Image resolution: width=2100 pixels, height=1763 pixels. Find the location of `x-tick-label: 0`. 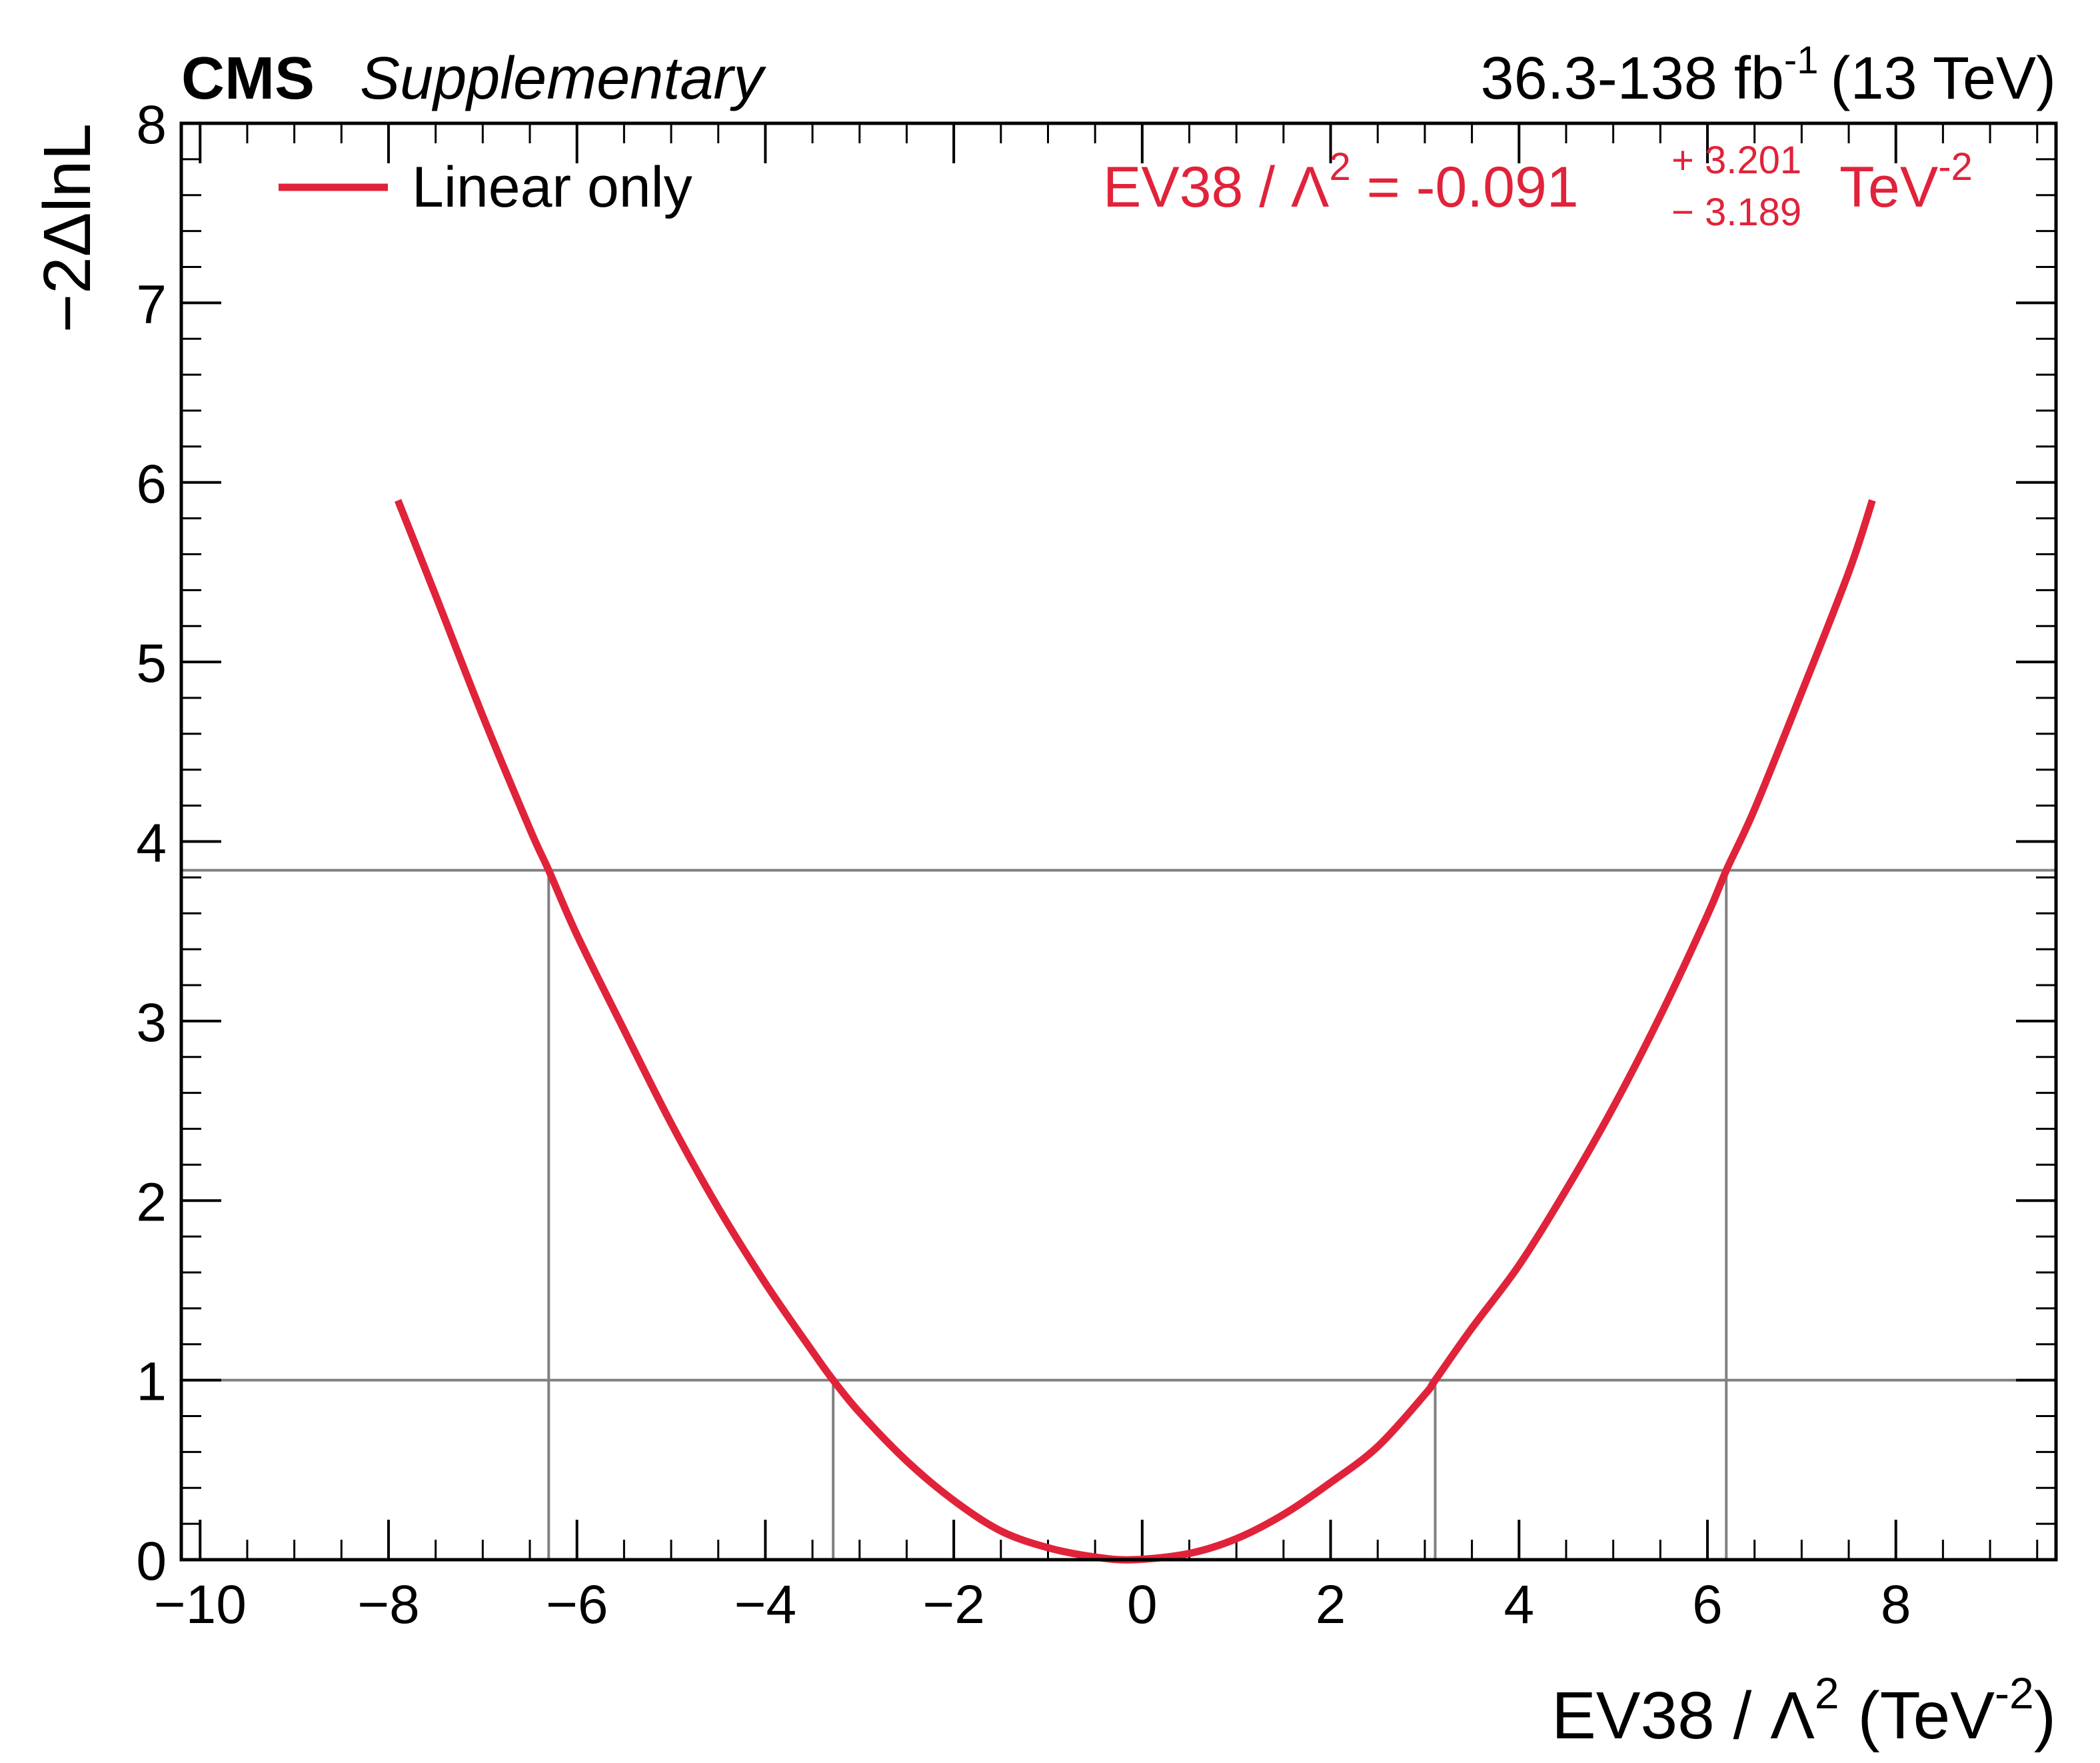

x-tick-label: 0 is located at coordinates (1142, 1604).